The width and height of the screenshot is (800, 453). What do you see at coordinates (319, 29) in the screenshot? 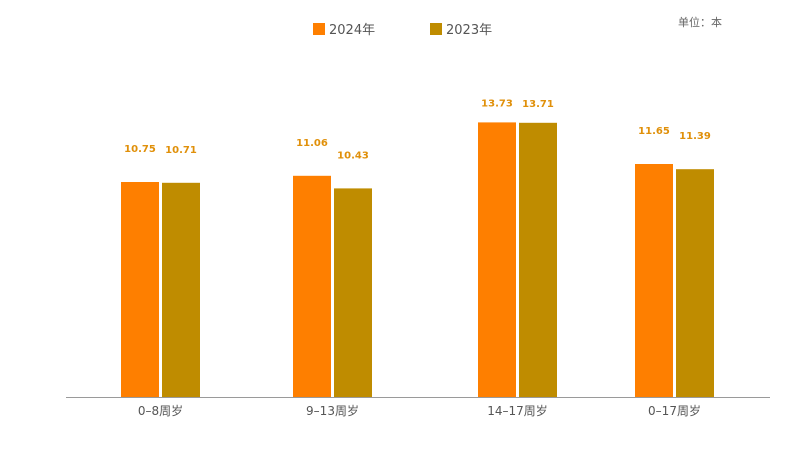
I see `legend-swatch-2024` at bounding box center [319, 29].